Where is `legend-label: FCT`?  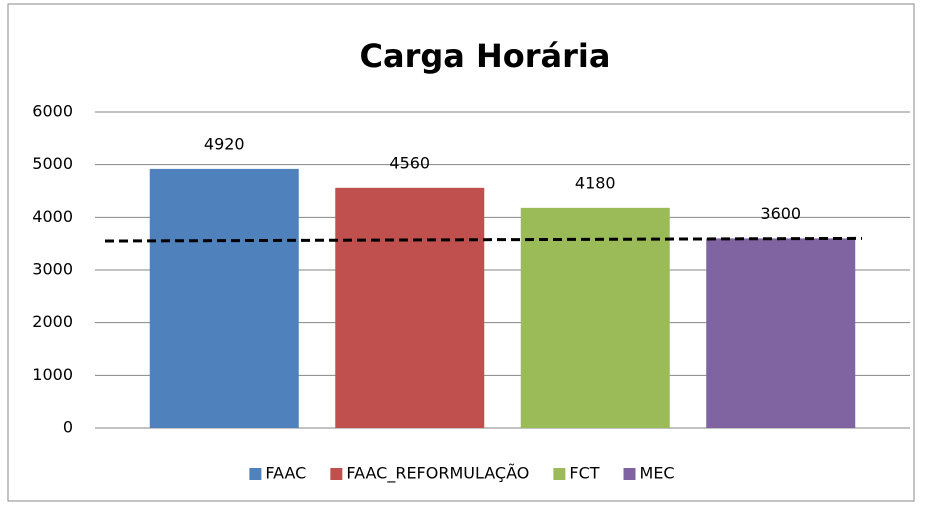
legend-label: FCT is located at coordinates (584, 473).